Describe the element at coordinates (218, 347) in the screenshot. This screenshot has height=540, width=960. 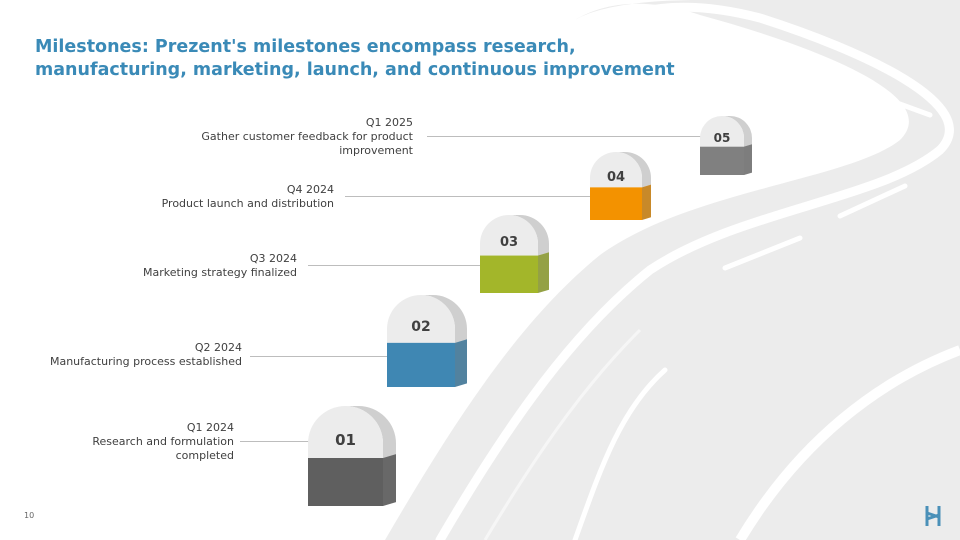
I see `milestone-date: Q2 2024` at that location.